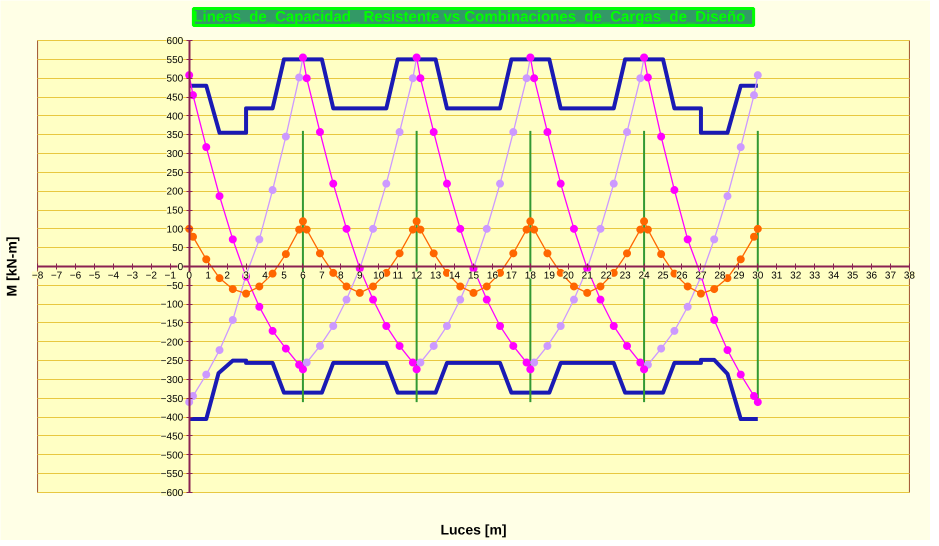  What do you see at coordinates (473, 530) in the screenshot?
I see `x-axis-title: Luces [m]` at bounding box center [473, 530].